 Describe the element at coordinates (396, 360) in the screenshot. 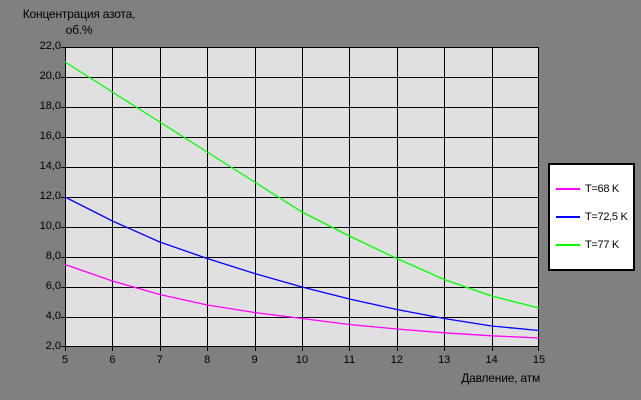

I see `x-tick-label: 12` at that location.